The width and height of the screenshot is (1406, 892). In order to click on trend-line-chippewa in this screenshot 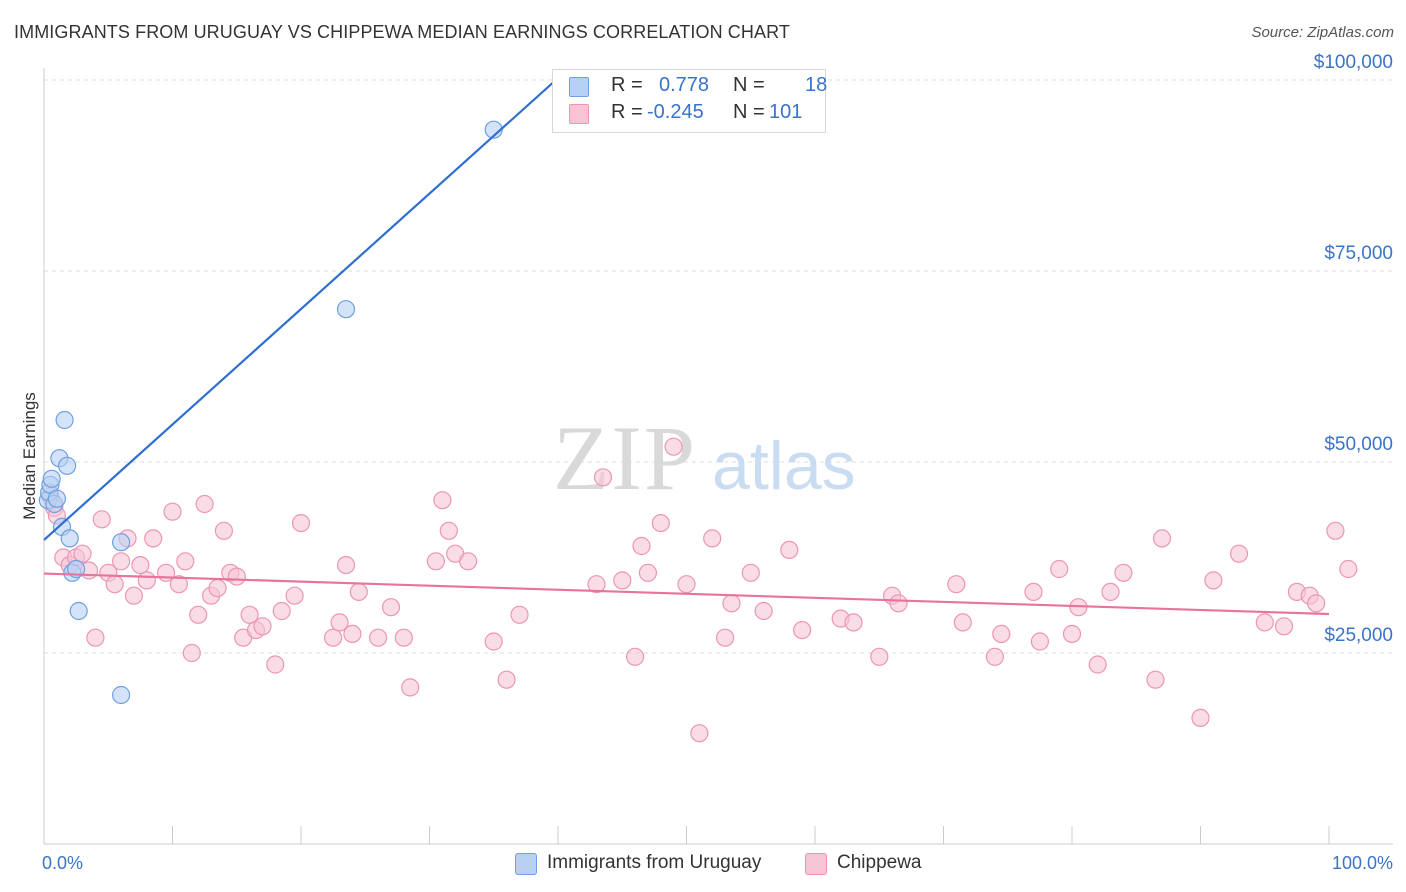, I will do `click(686, 594)`.